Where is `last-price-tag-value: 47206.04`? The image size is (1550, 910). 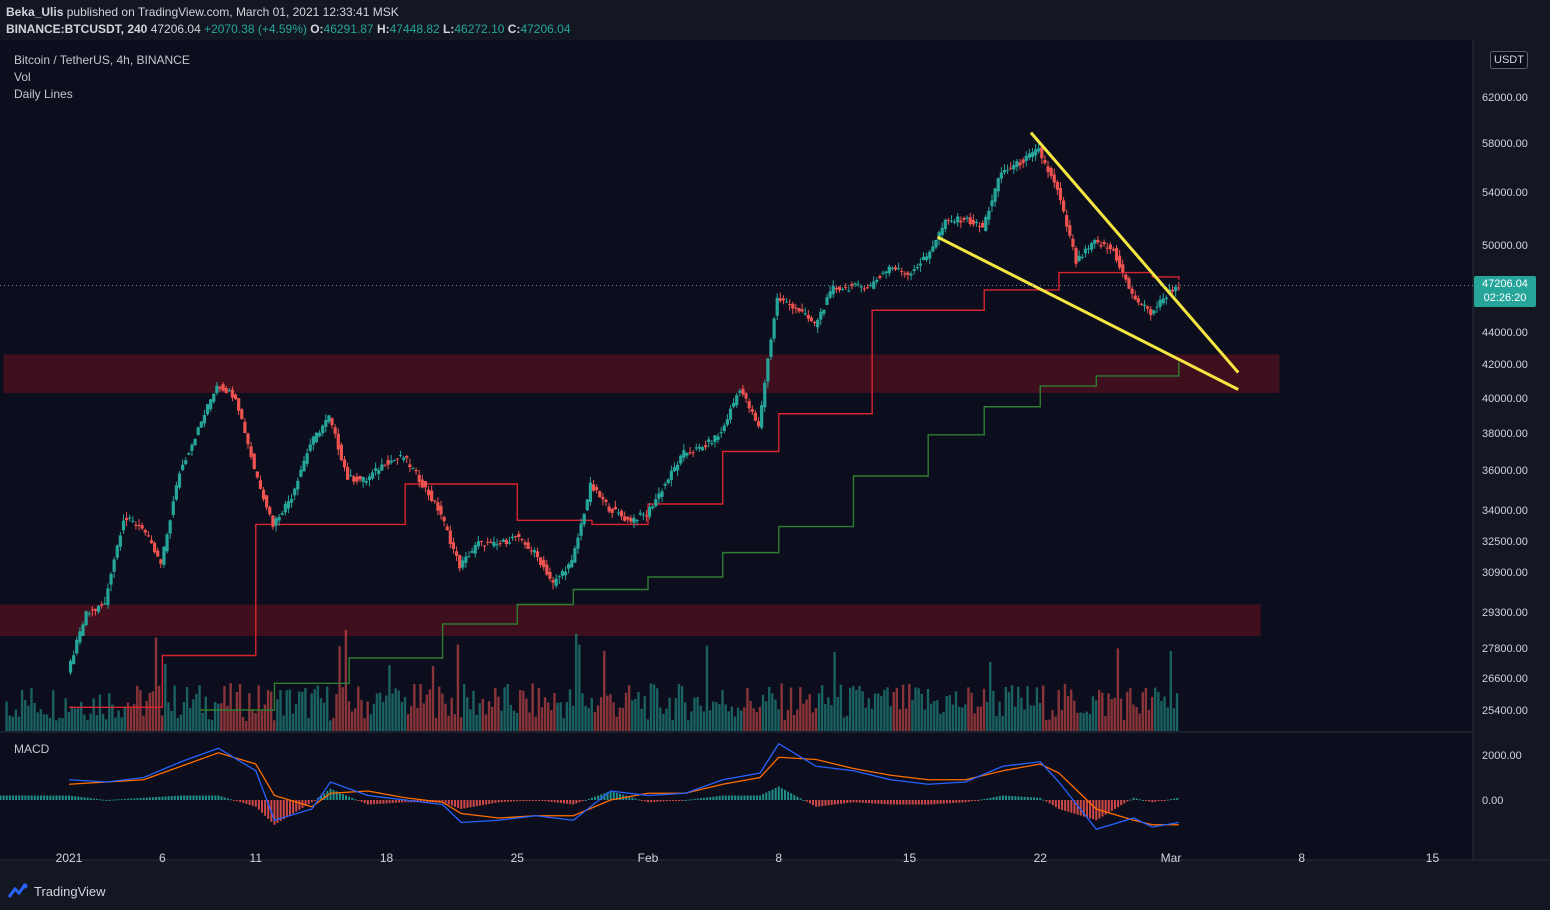
last-price-tag-value: 47206.04 is located at coordinates (1505, 284).